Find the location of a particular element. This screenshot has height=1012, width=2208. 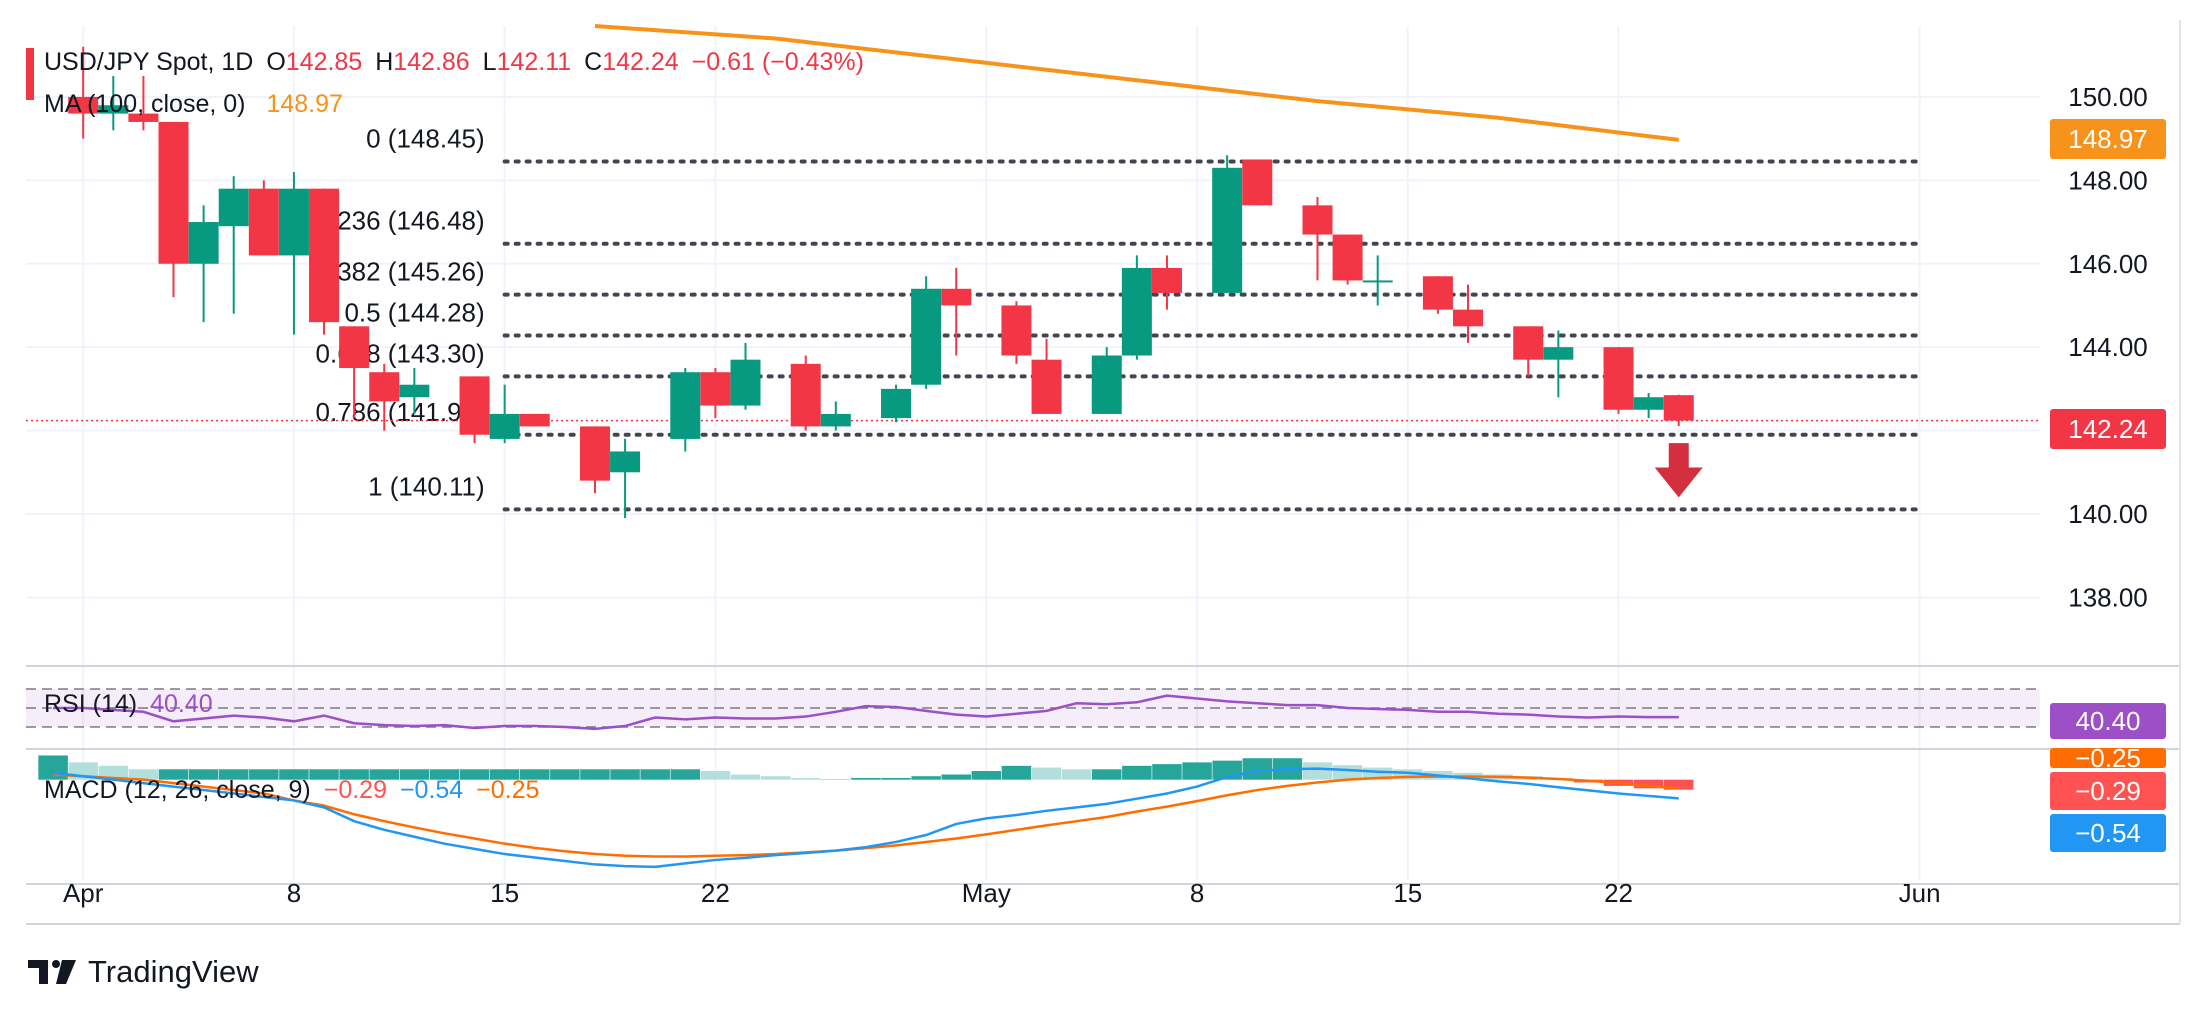

rsi-legend: RSI (14) 40.40 is located at coordinates (131, 704).